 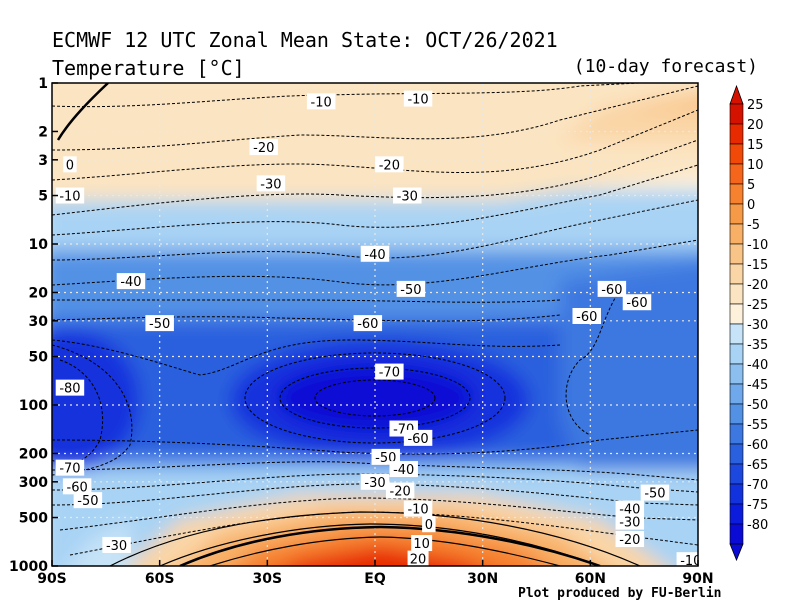 What do you see at coordinates (753, 225) in the screenshot?
I see `colorbar-label: -5` at bounding box center [753, 225].